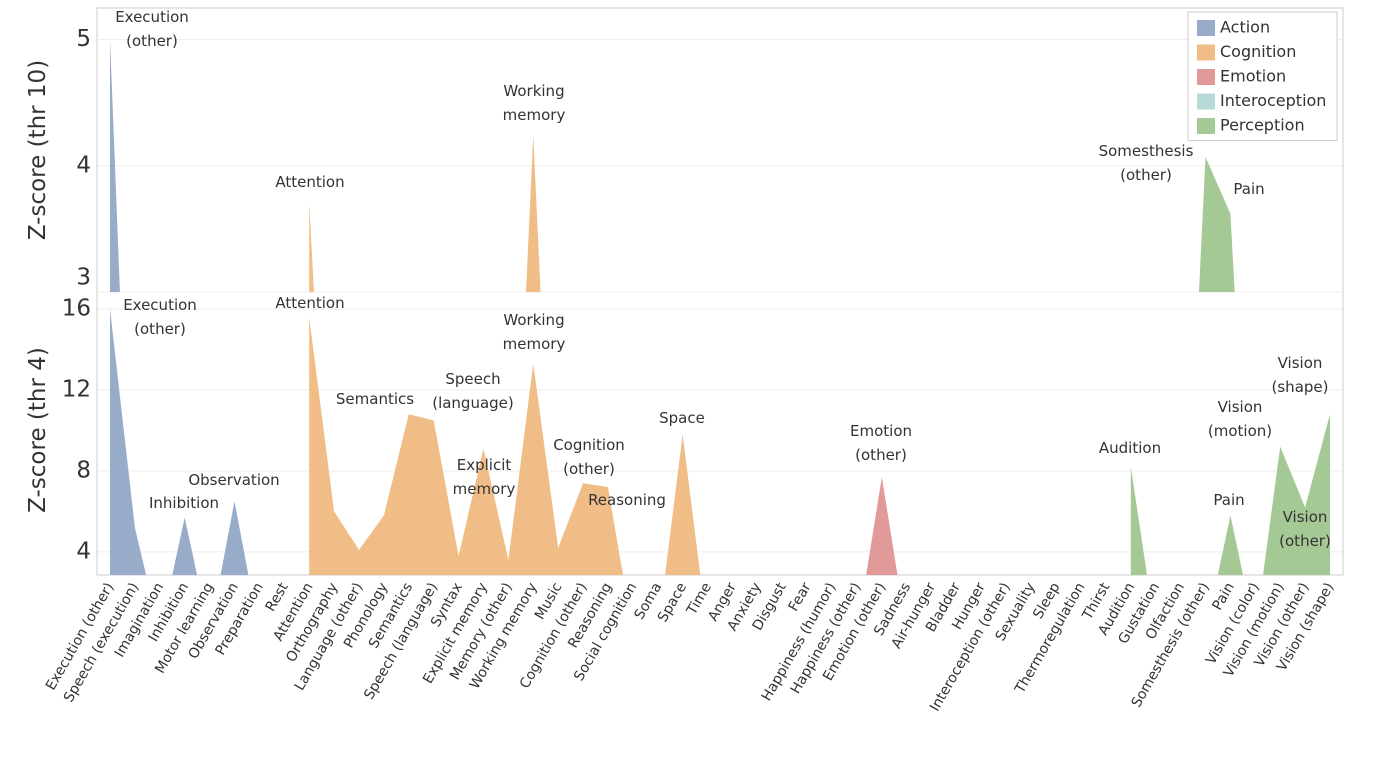 The image size is (1380, 758). What do you see at coordinates (682, 418) in the screenshot?
I see `annotation: Space` at bounding box center [682, 418].